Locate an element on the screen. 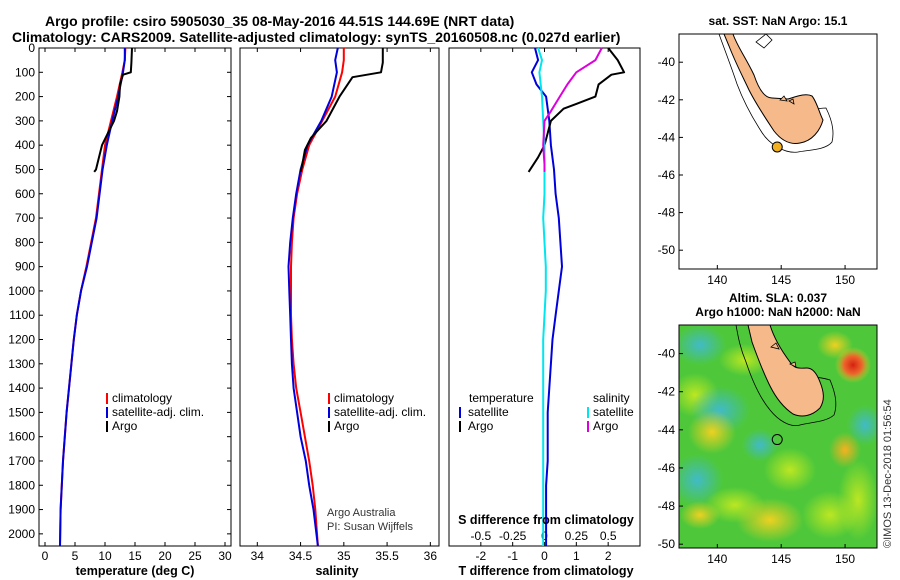 This screenshot has height=580, width=900. x-tick-label: 34.5 is located at coordinates (301, 556).